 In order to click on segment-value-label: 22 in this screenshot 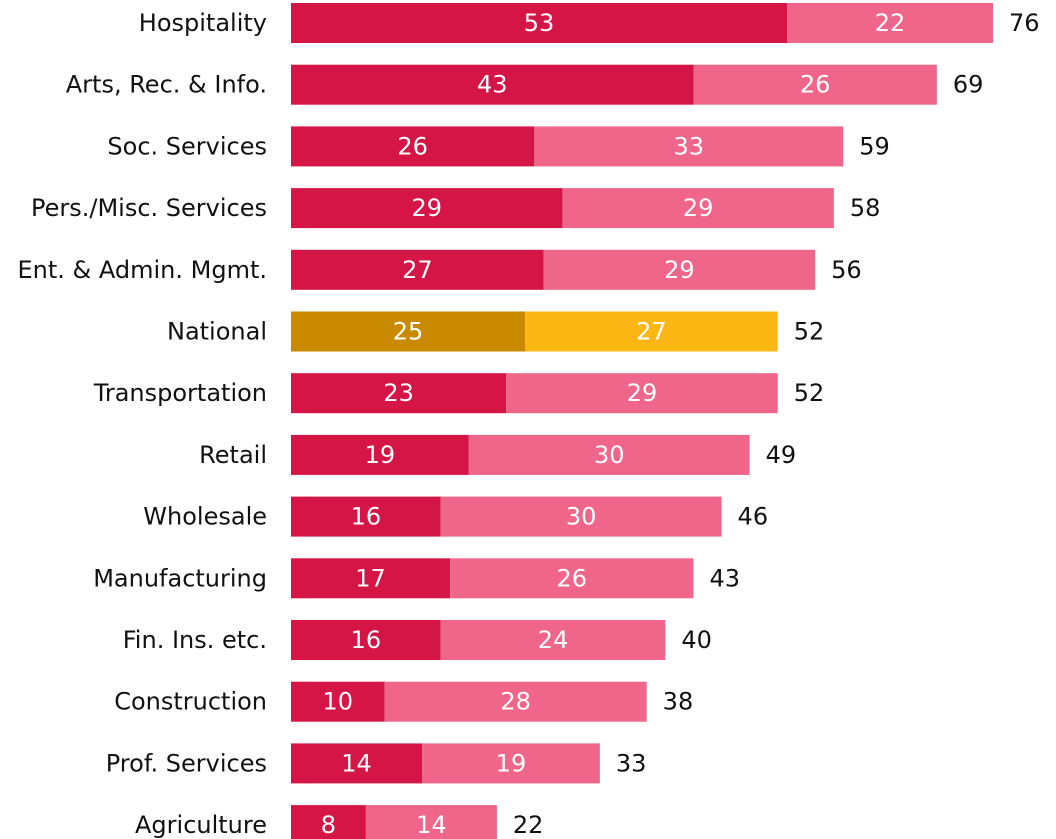, I will do `click(890, 23)`.